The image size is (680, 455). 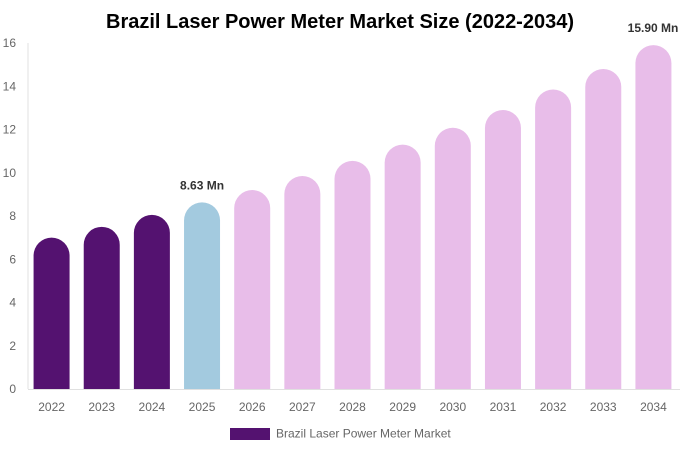 I want to click on legend-swatch, so click(x=250, y=434).